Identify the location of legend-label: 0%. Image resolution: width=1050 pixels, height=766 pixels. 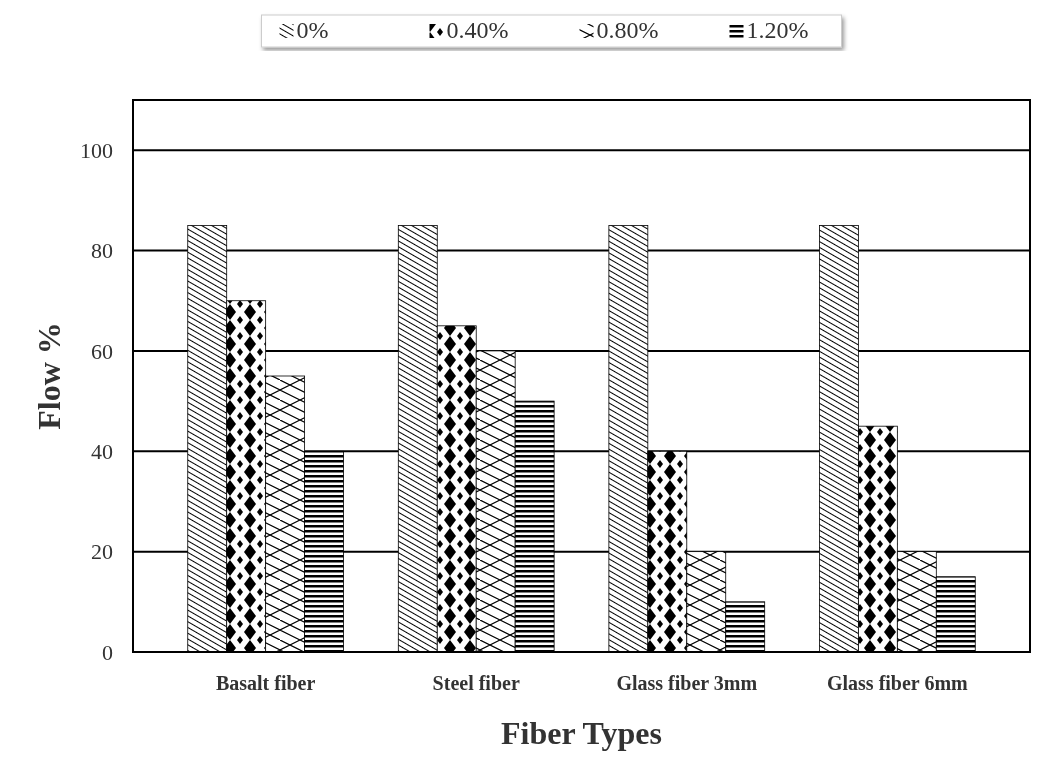
(312, 30).